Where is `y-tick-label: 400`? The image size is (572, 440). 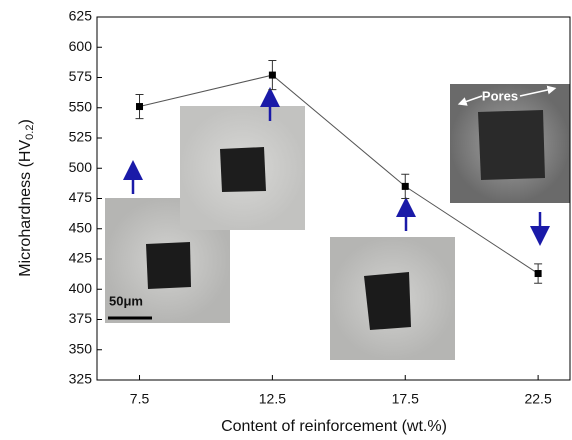
y-tick-label: 400 is located at coordinates (81, 288).